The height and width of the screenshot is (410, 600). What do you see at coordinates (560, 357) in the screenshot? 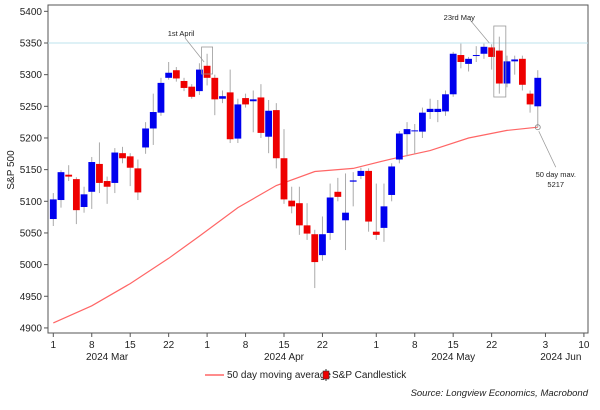
I see `x-month-label: 2024 Jun` at bounding box center [560, 357].